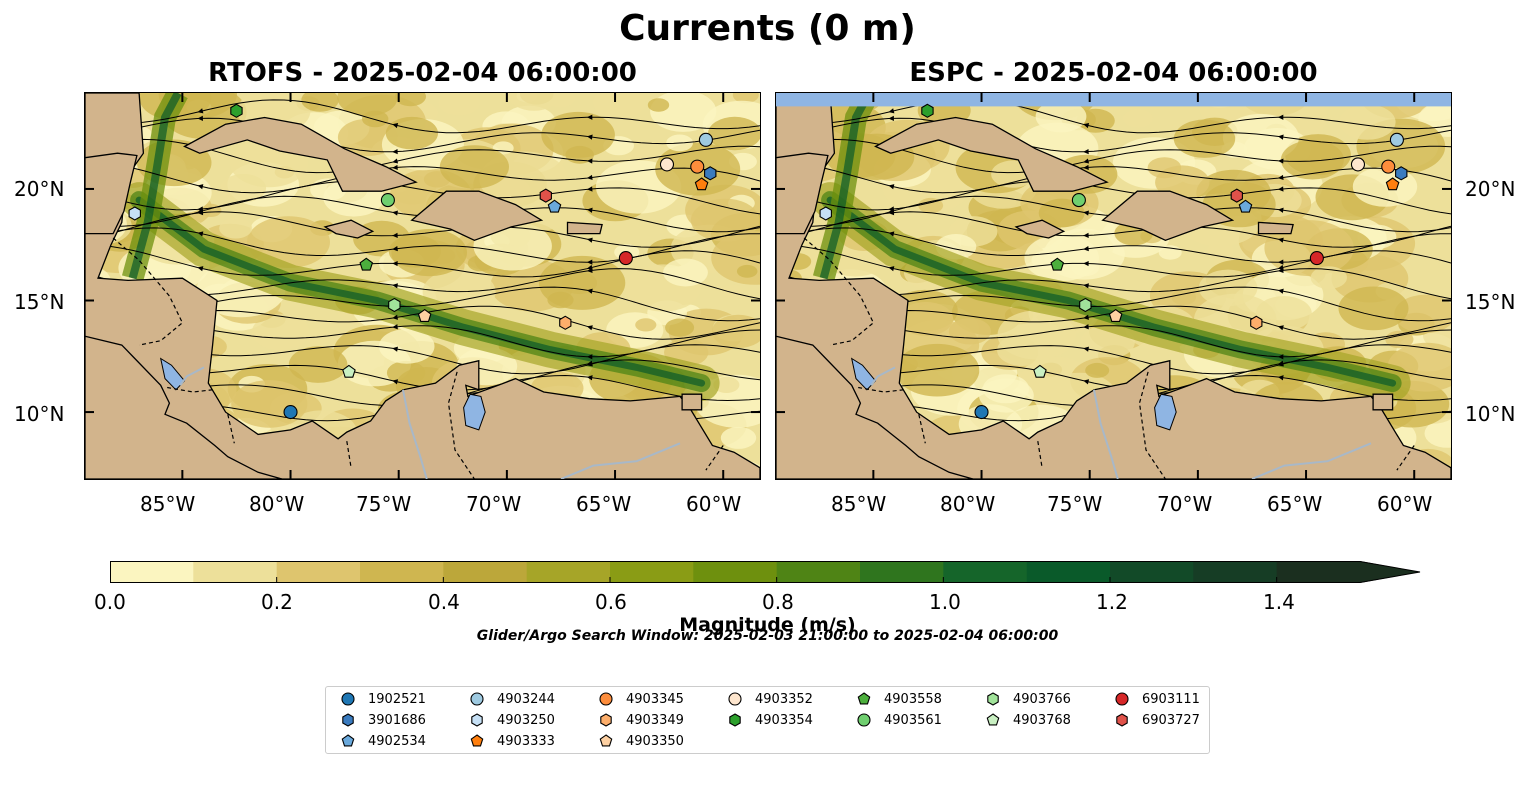  I want to click on legend-label: 1902521, so click(397, 699).